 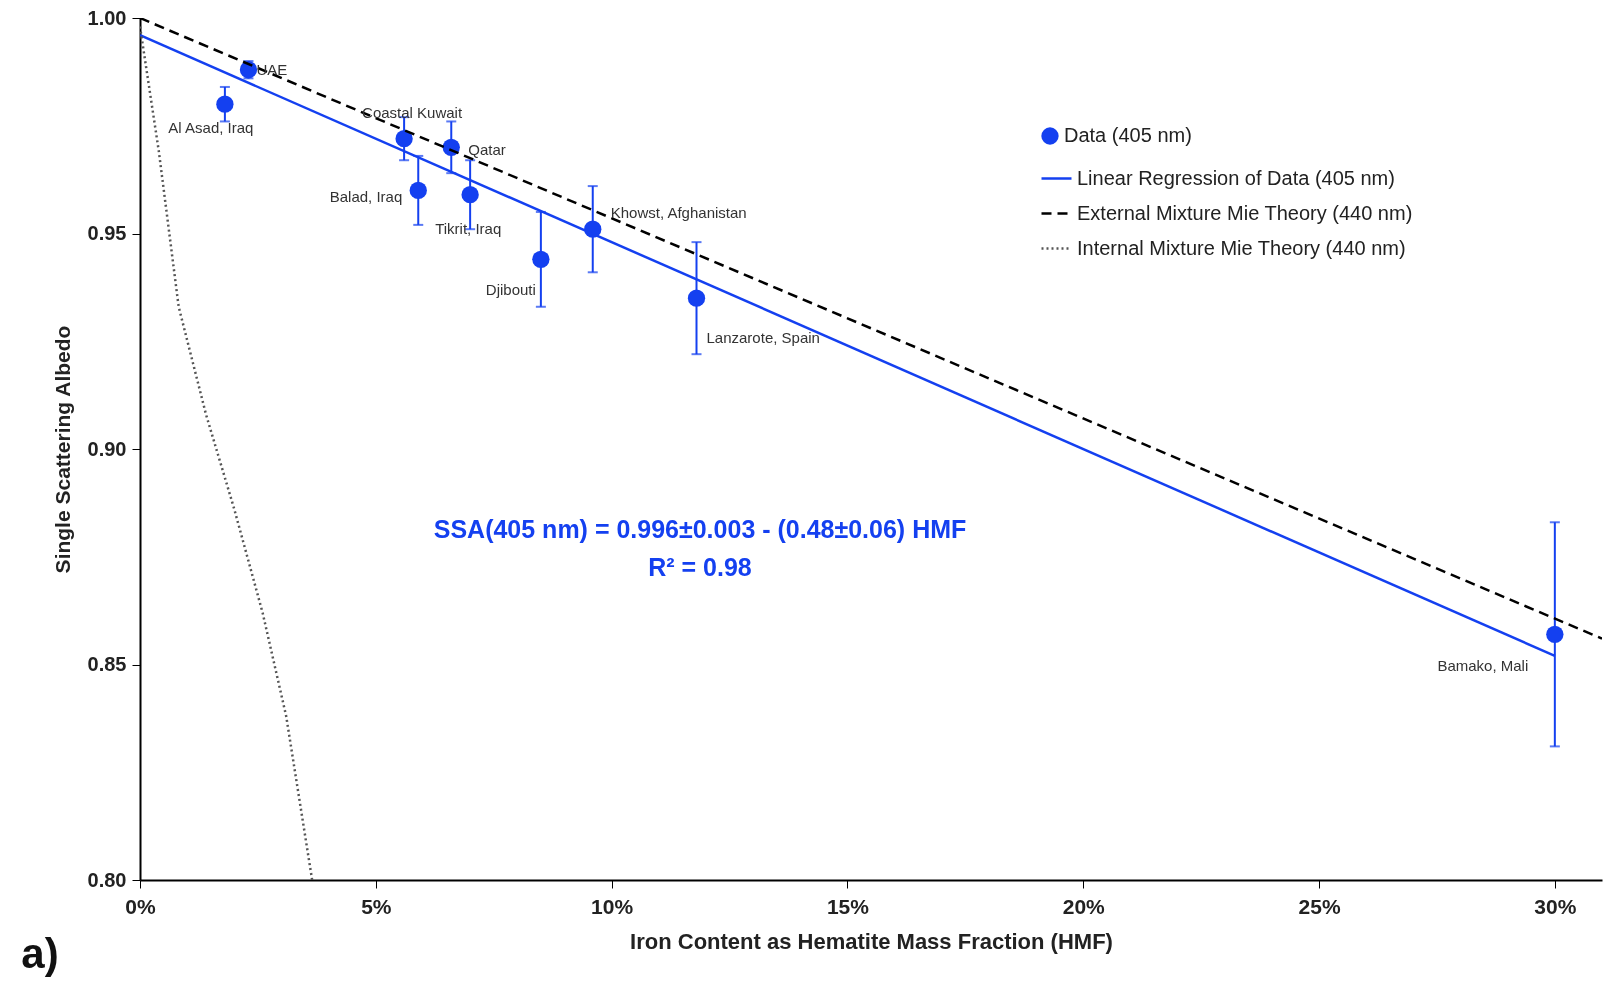 What do you see at coordinates (107, 233) in the screenshot?
I see `y-tick-label: 0.95` at bounding box center [107, 233].